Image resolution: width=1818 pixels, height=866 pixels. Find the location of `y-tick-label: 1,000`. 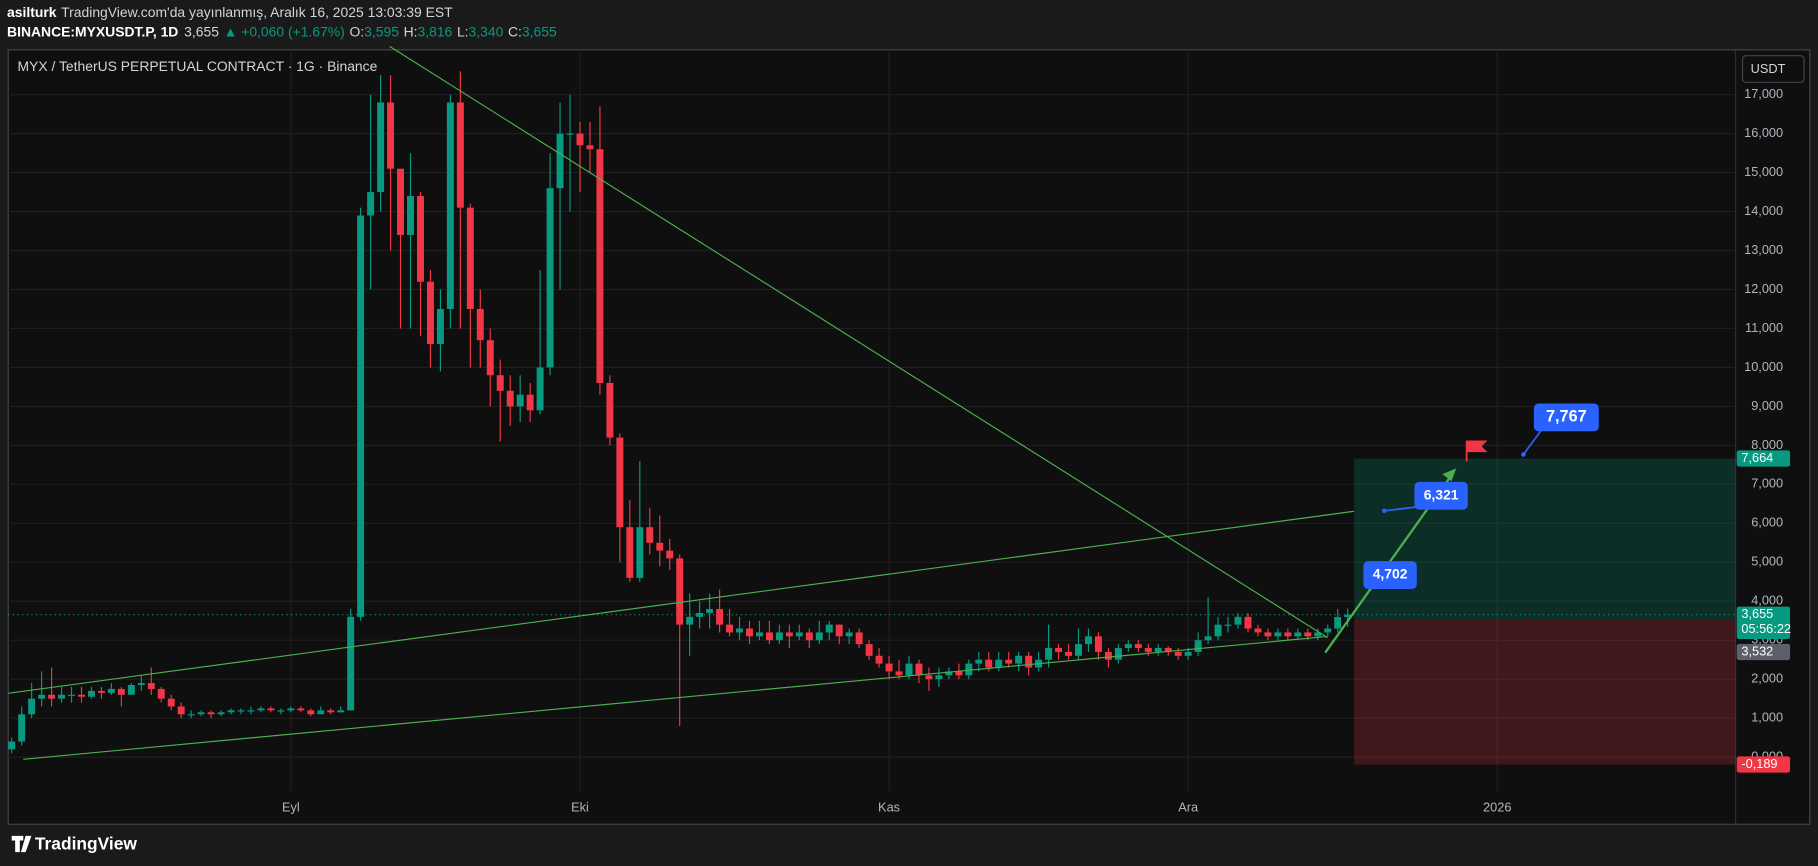

y-tick-label: 1,000 is located at coordinates (1767, 717).